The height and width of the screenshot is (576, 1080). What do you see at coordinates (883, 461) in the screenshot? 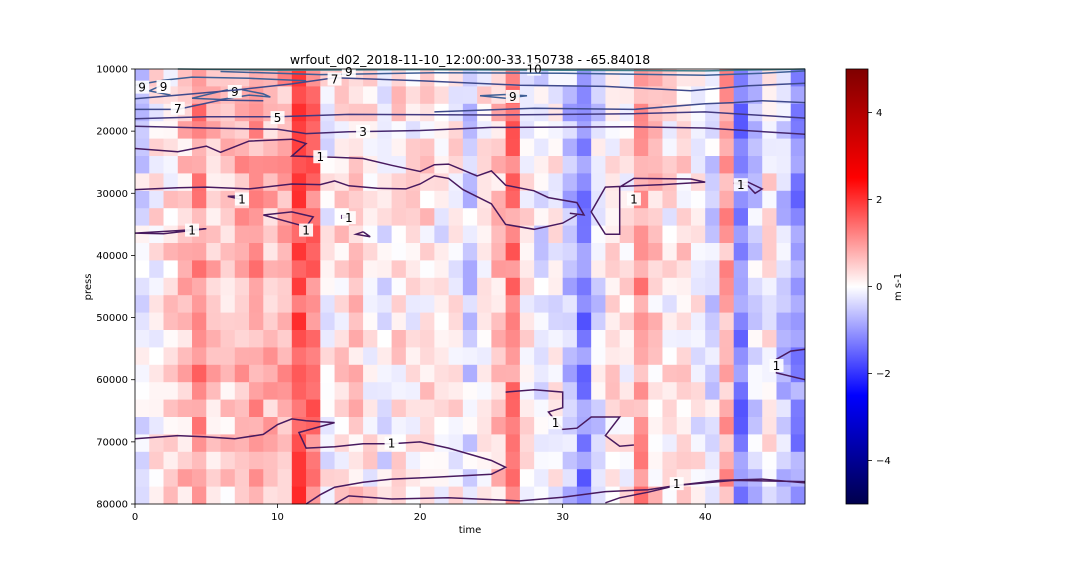
I see `colorbar-tick-label: −4` at bounding box center [883, 461].